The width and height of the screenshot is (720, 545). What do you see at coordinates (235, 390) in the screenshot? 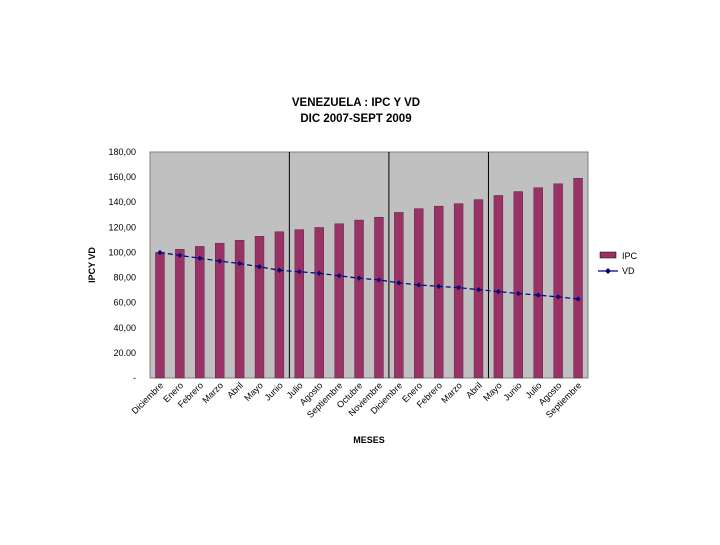
I see `x-category-label-5: Abril` at bounding box center [235, 390].